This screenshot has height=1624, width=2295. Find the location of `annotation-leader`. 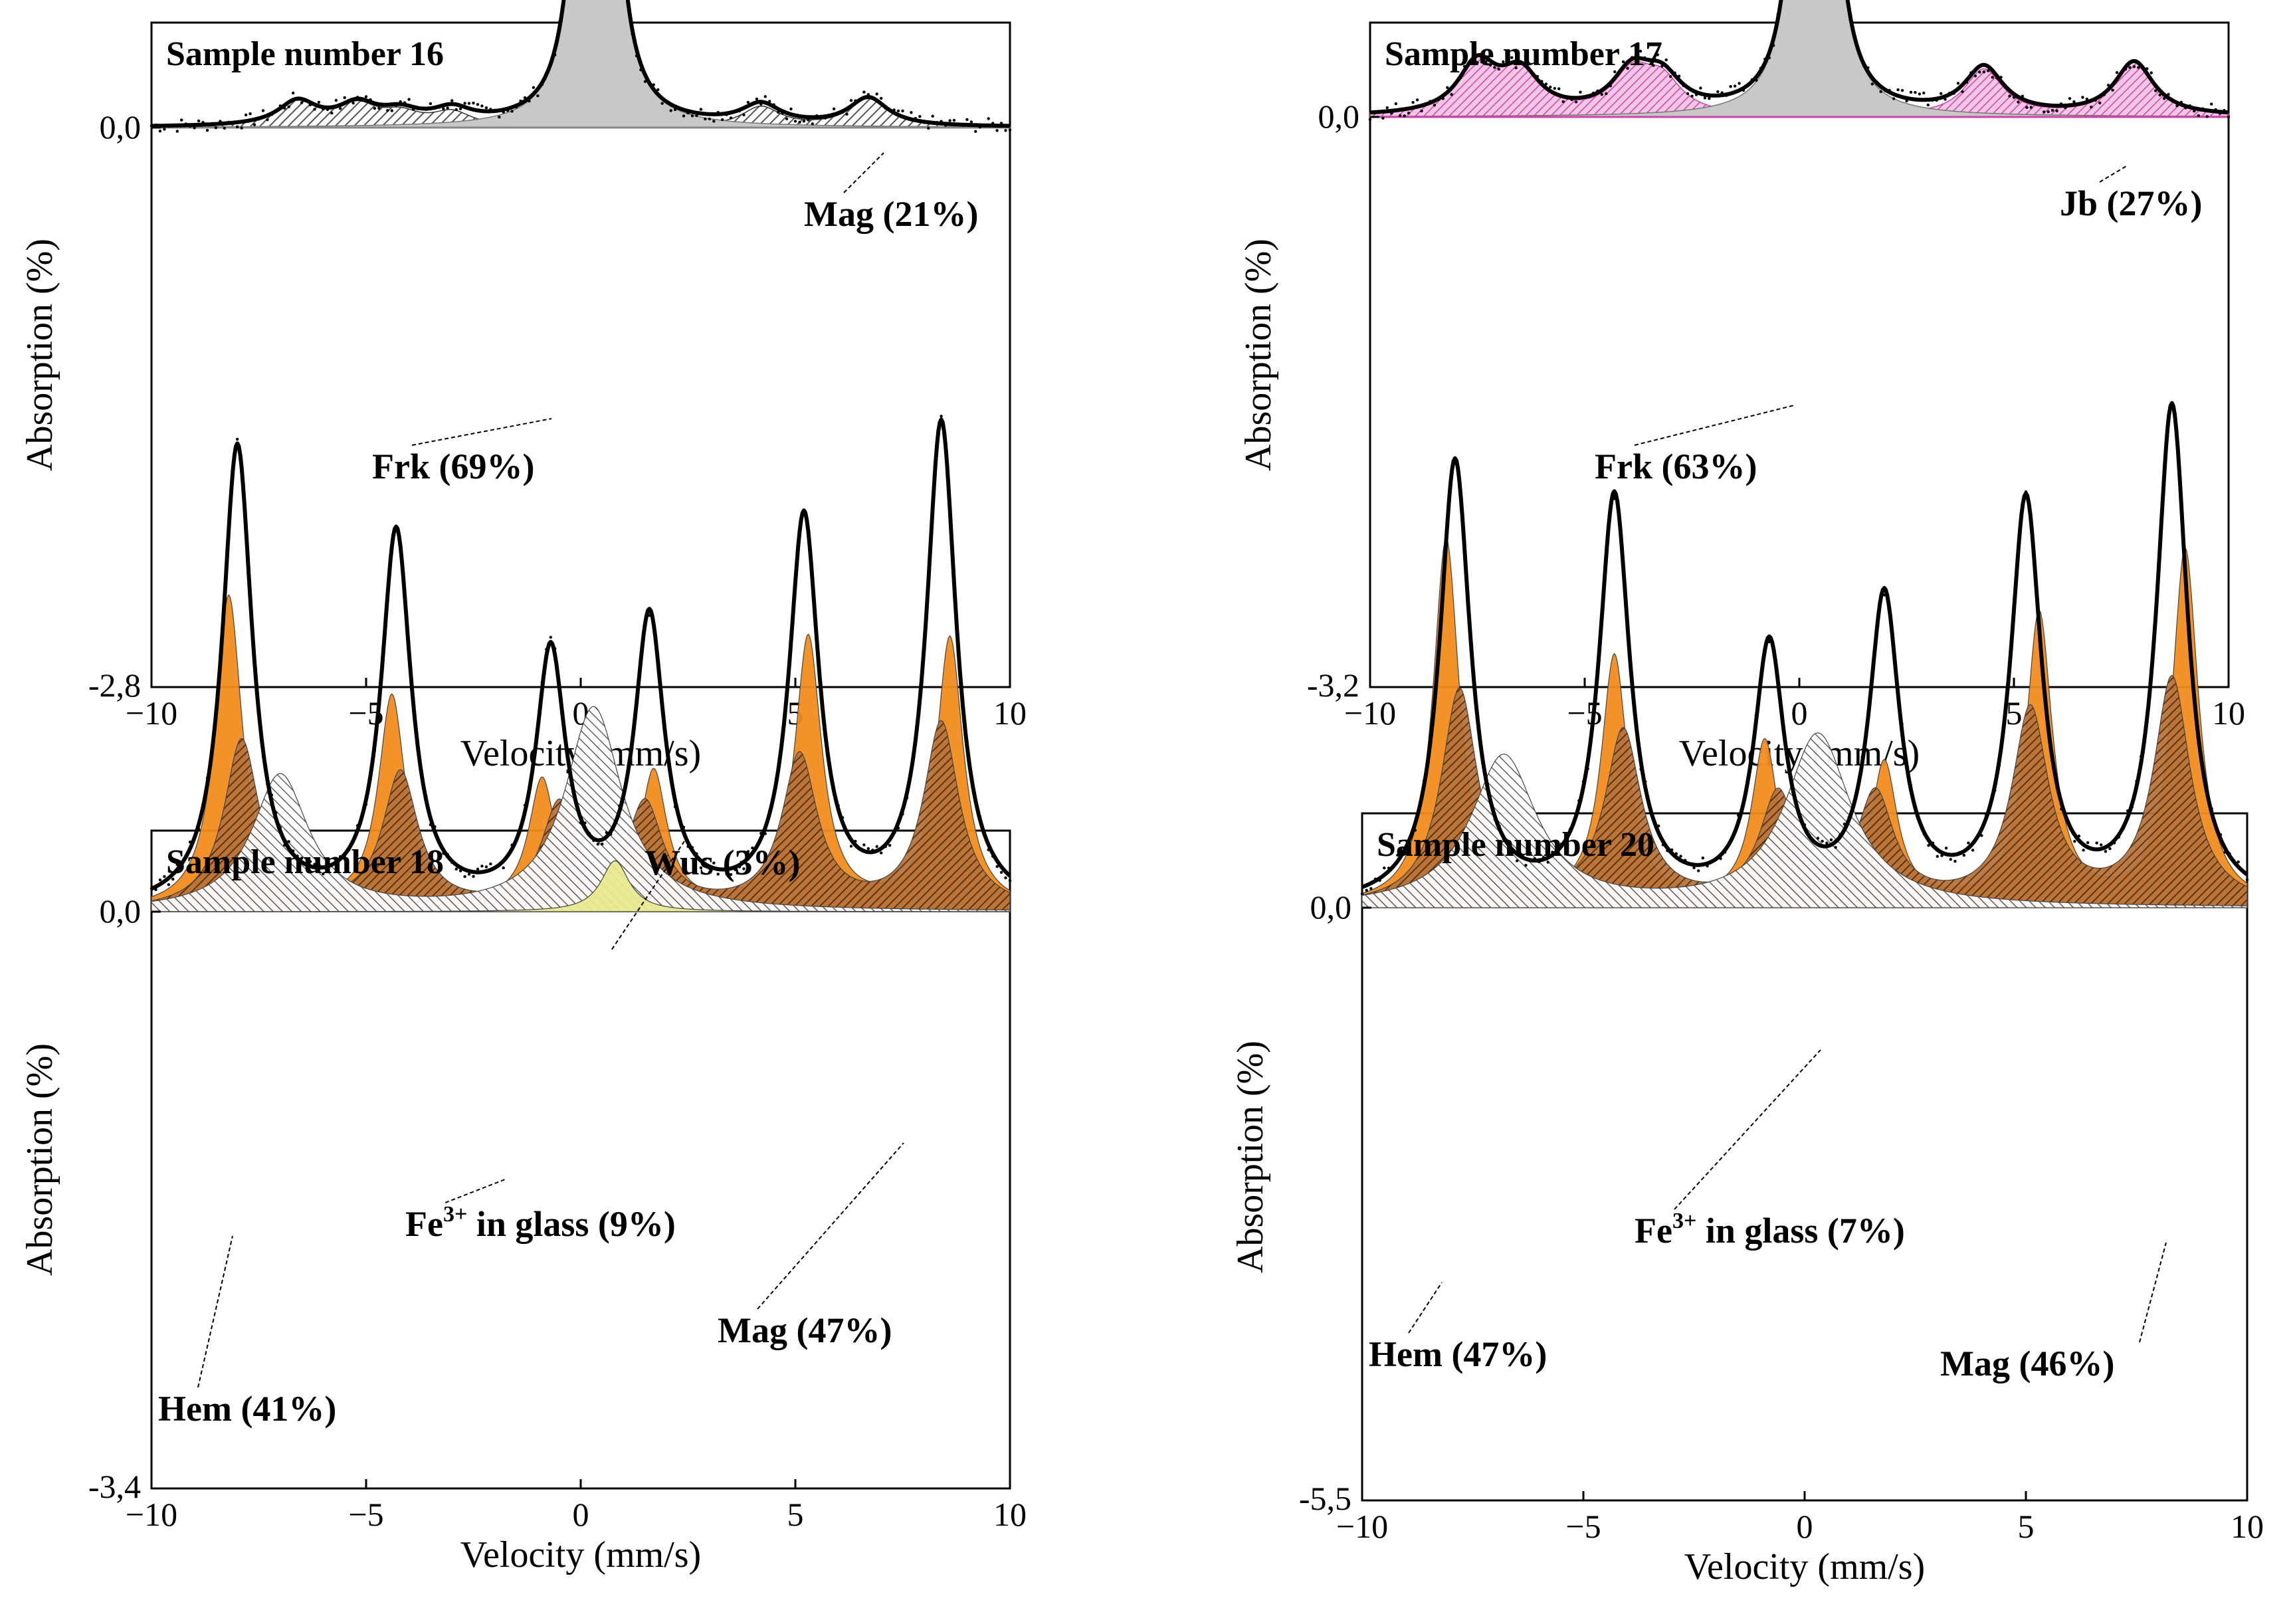

annotation-leader is located at coordinates (482, 432).